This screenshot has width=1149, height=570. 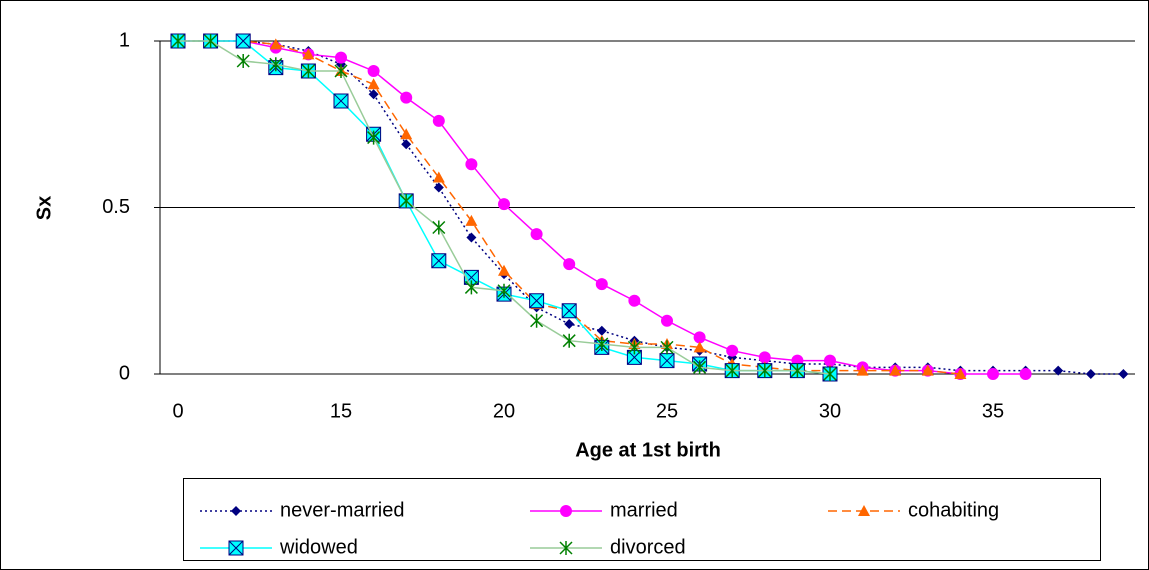 What do you see at coordinates (341, 411) in the screenshot?
I see `x-tick-label: 15` at bounding box center [341, 411].